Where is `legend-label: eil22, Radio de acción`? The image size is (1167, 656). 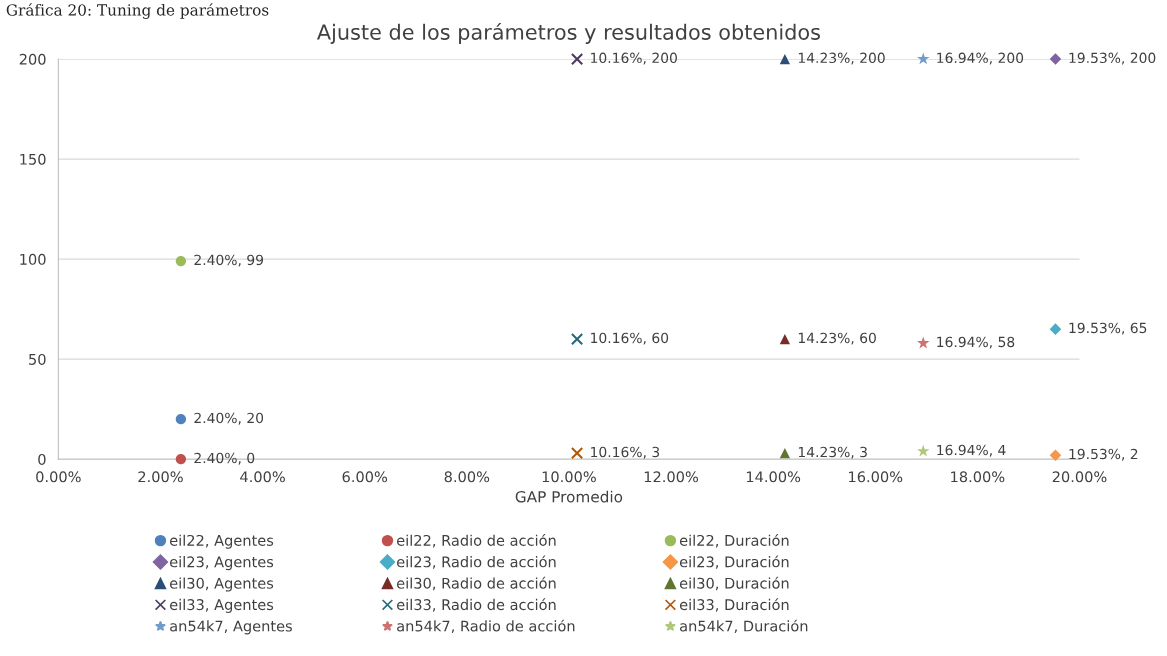 legend-label: eil22, Radio de acción is located at coordinates (476, 541).